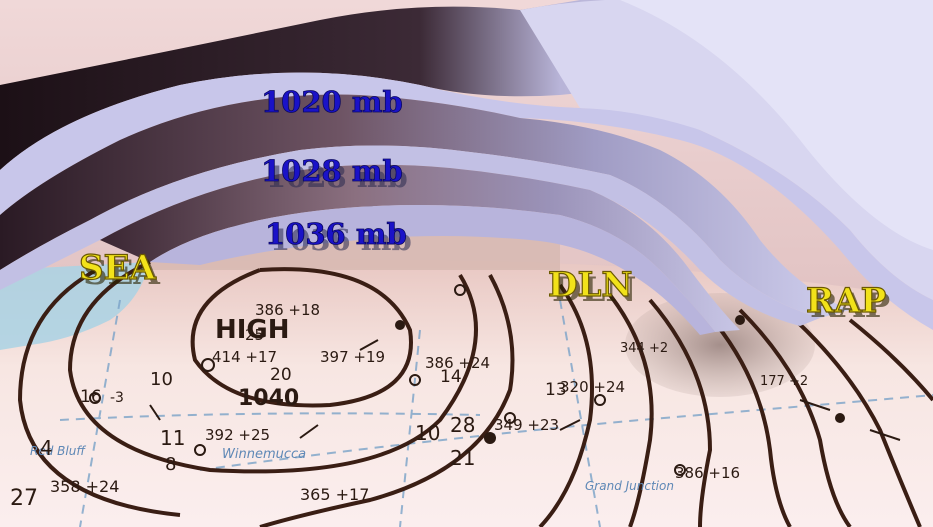  Describe the element at coordinates (644, 348) in the screenshot. I see `obs-11: 344 +2` at that location.